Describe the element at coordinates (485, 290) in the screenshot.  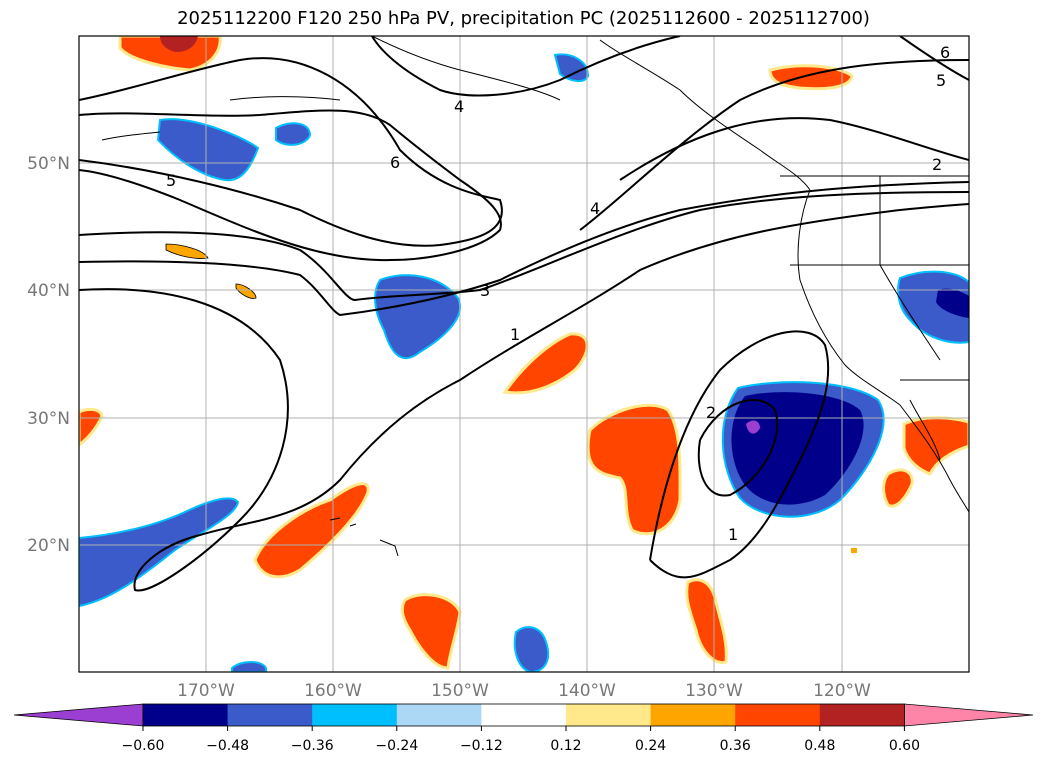
I see `contour-label-3: 3` at that location.